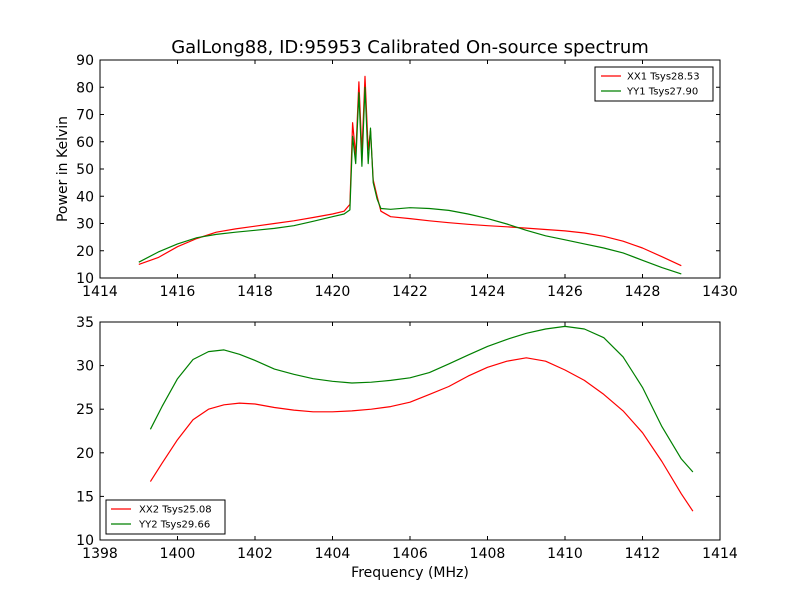 The height and width of the screenshot is (600, 800). What do you see at coordinates (85, 61) in the screenshot?
I see `top-y-tick-label: 90` at bounding box center [85, 61].